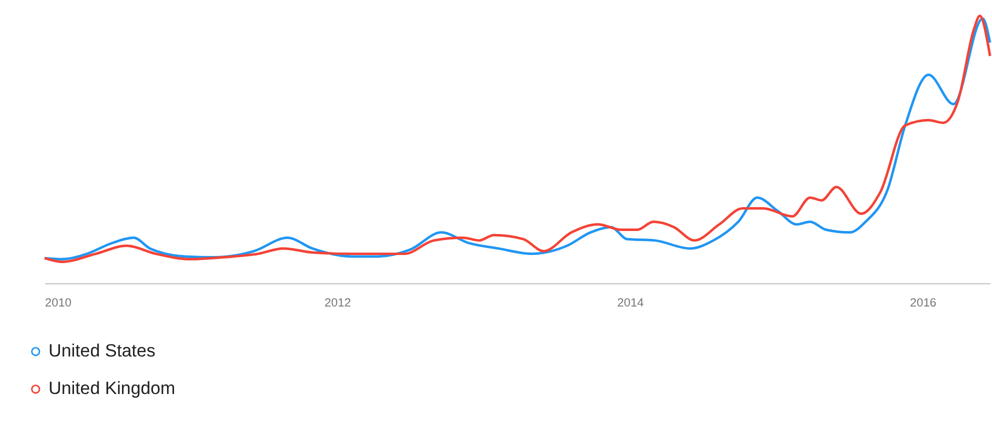  What do you see at coordinates (58, 302) in the screenshot?
I see `x-tick-label: 2010` at bounding box center [58, 302].